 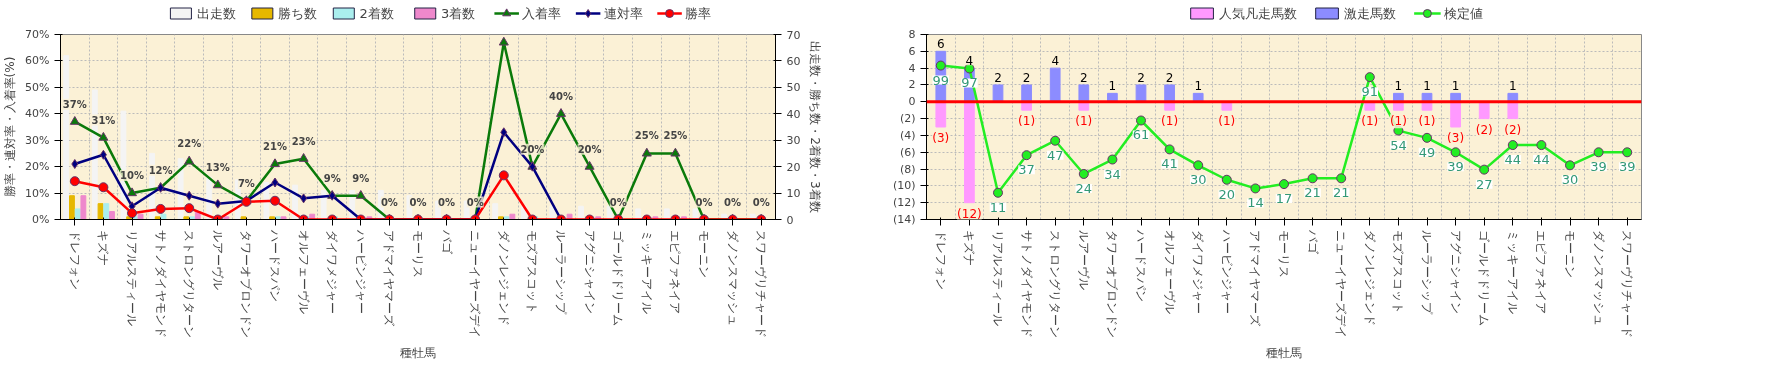 I want to click on y-tick-label: 70%, so click(x=37, y=34).